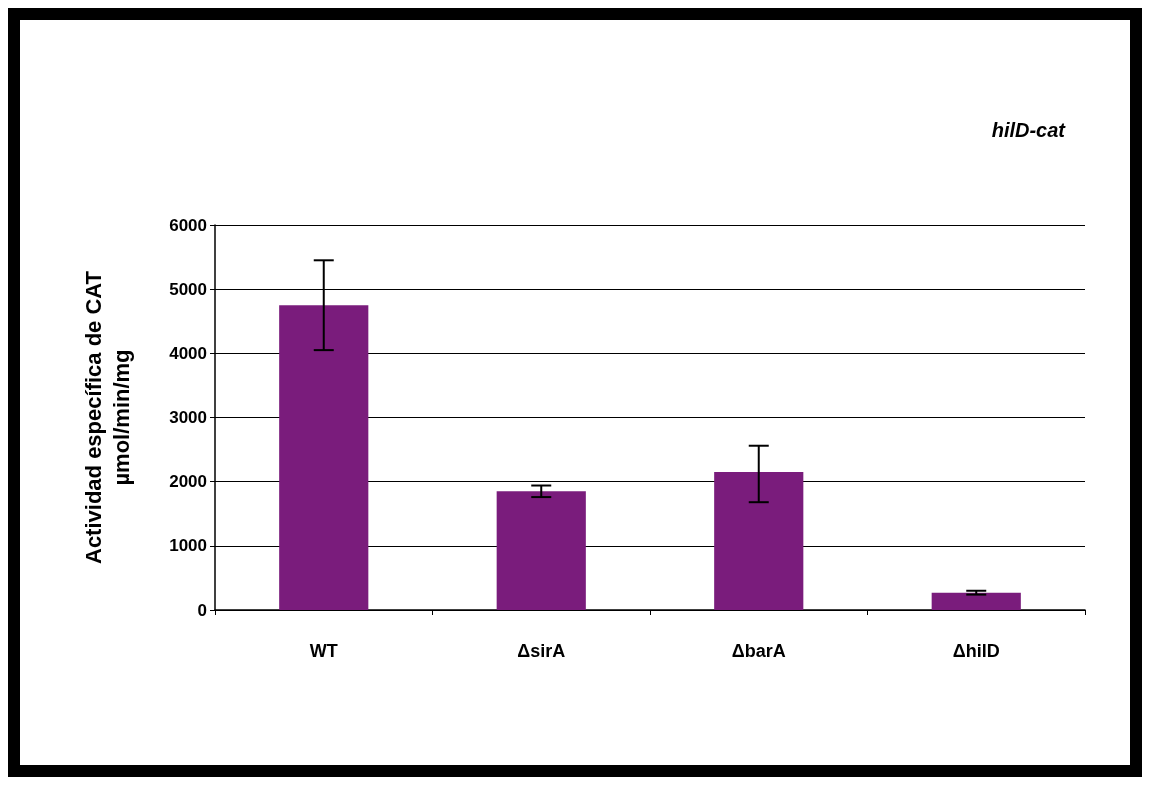  What do you see at coordinates (202, 610) in the screenshot?
I see `y-tick-label: 0` at bounding box center [202, 610].